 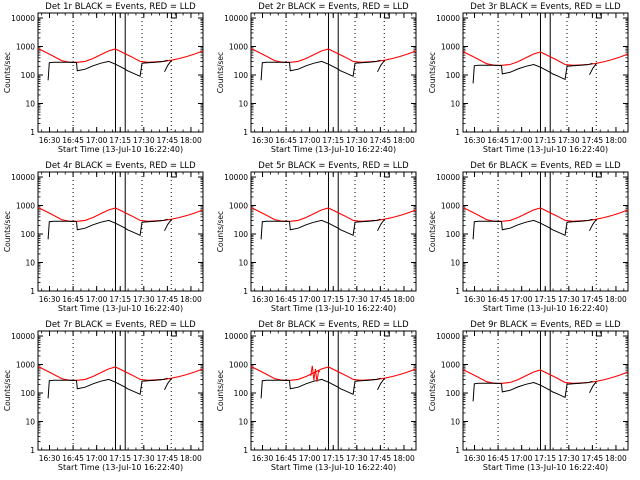 What do you see at coordinates (120, 458) in the screenshot?
I see `x-tick-label: 17:15` at bounding box center [120, 458].